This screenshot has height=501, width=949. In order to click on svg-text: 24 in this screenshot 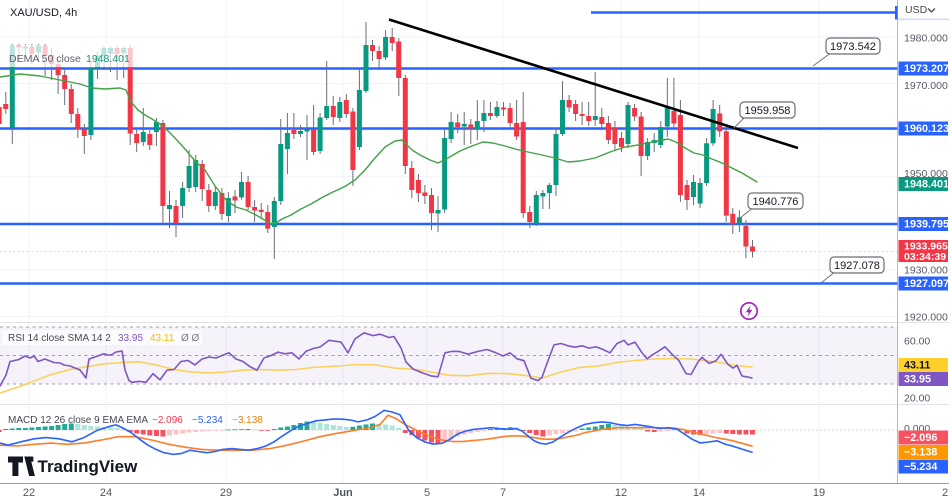, I will do `click(106, 493)`.